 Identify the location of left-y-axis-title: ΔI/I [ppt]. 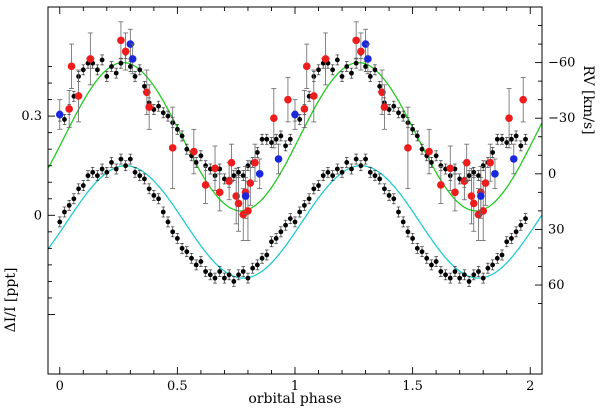
(11, 300).